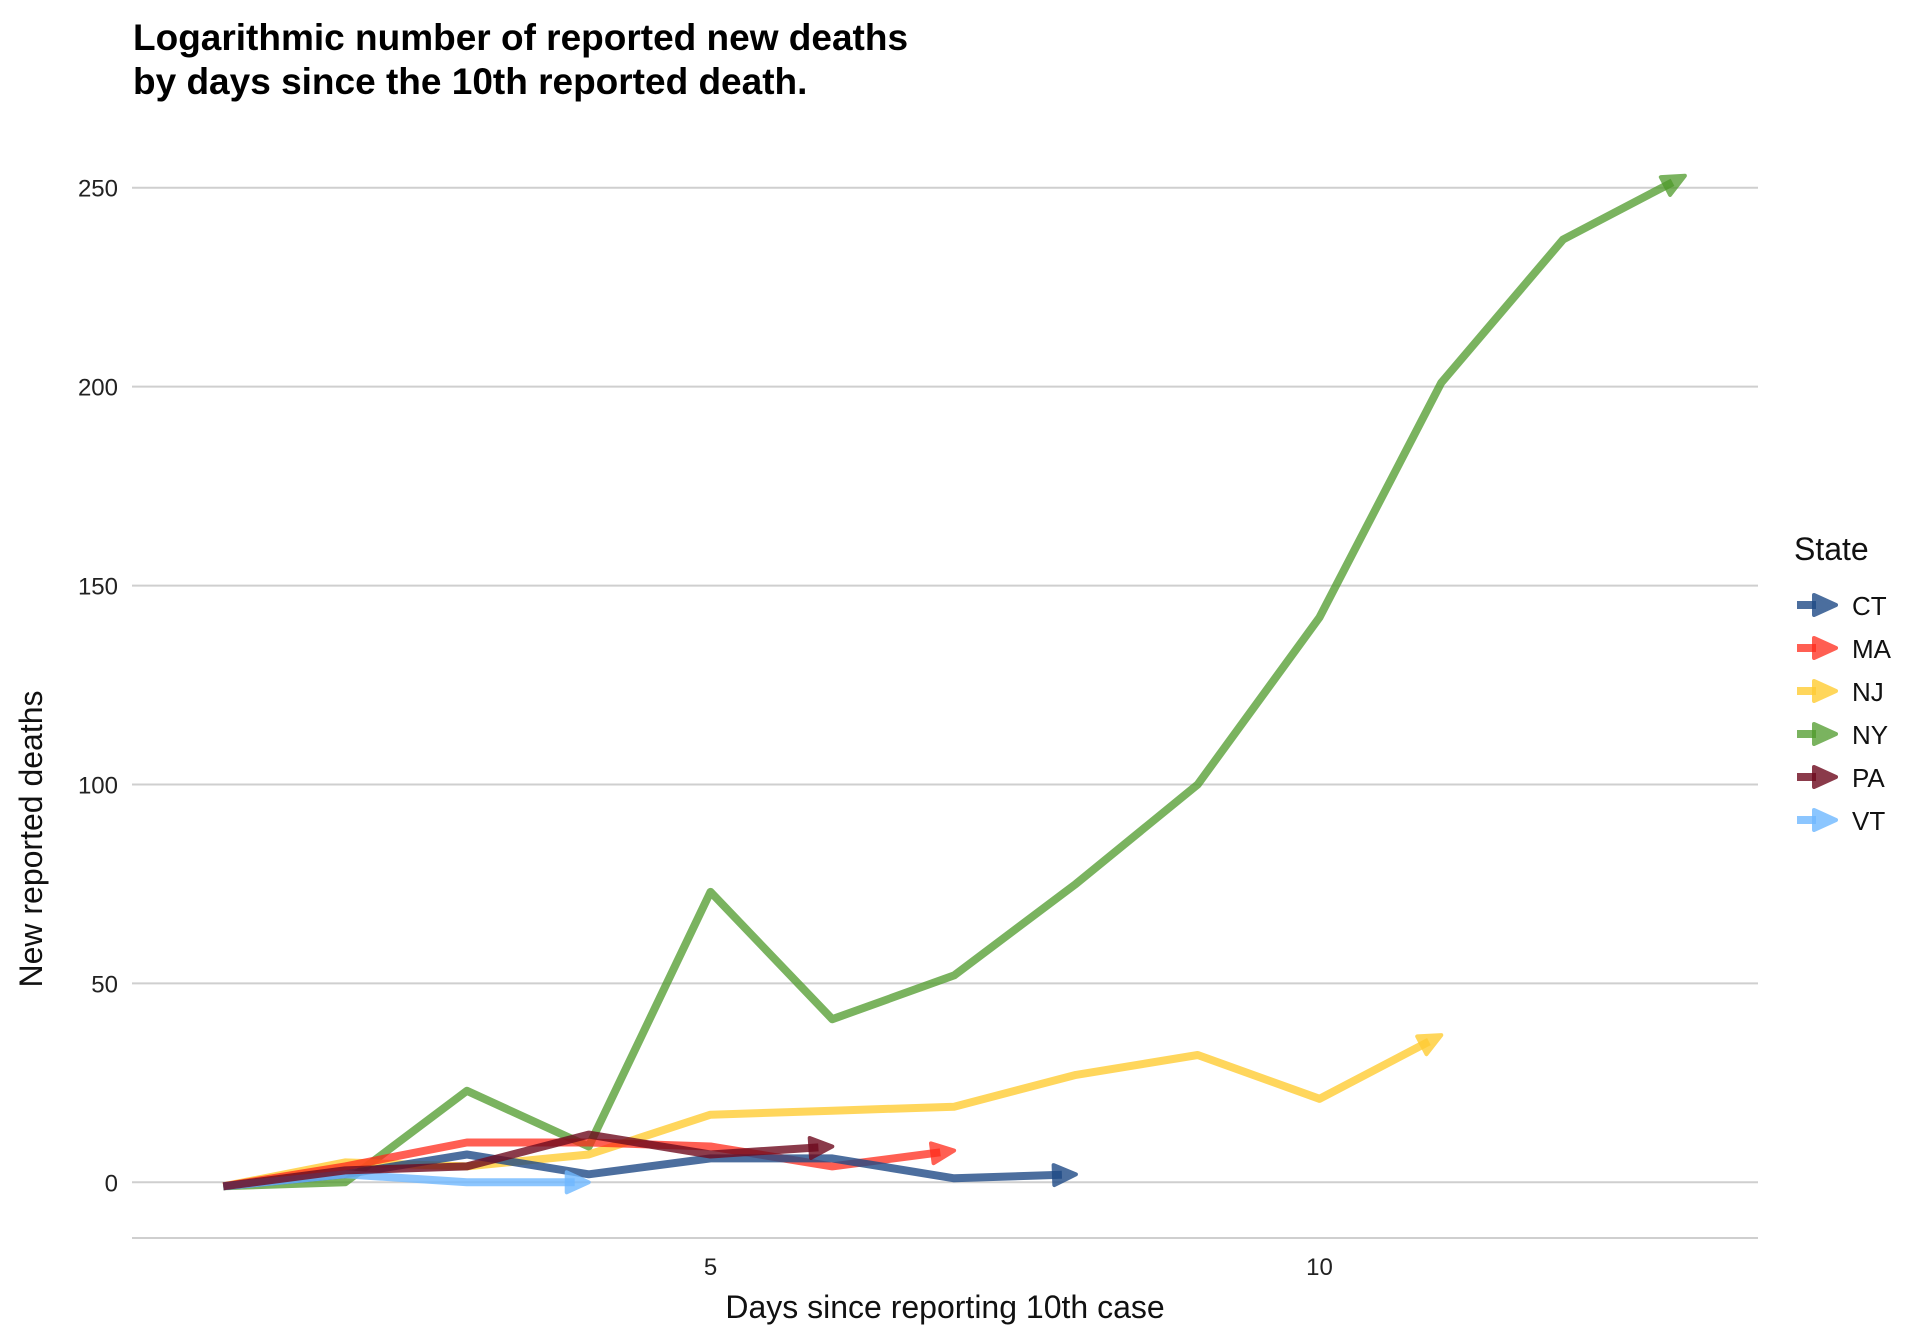 The image size is (1920, 1344). Describe the element at coordinates (1825, 820) in the screenshot. I see `legend-key-arrow-vt` at that location.